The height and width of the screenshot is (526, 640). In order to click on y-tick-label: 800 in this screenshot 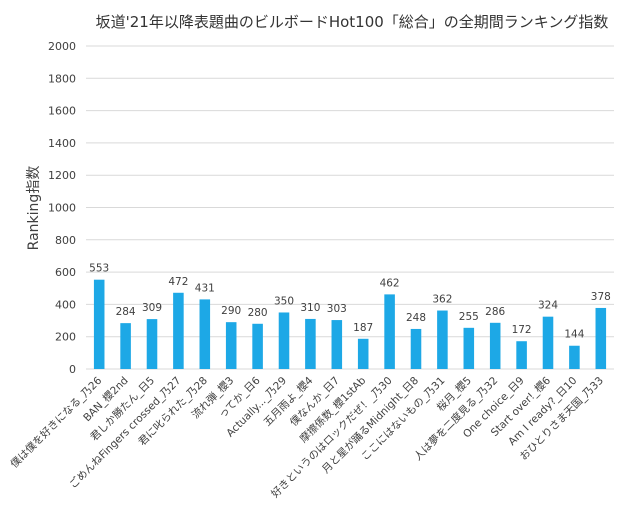, I will do `click(65, 240)`.